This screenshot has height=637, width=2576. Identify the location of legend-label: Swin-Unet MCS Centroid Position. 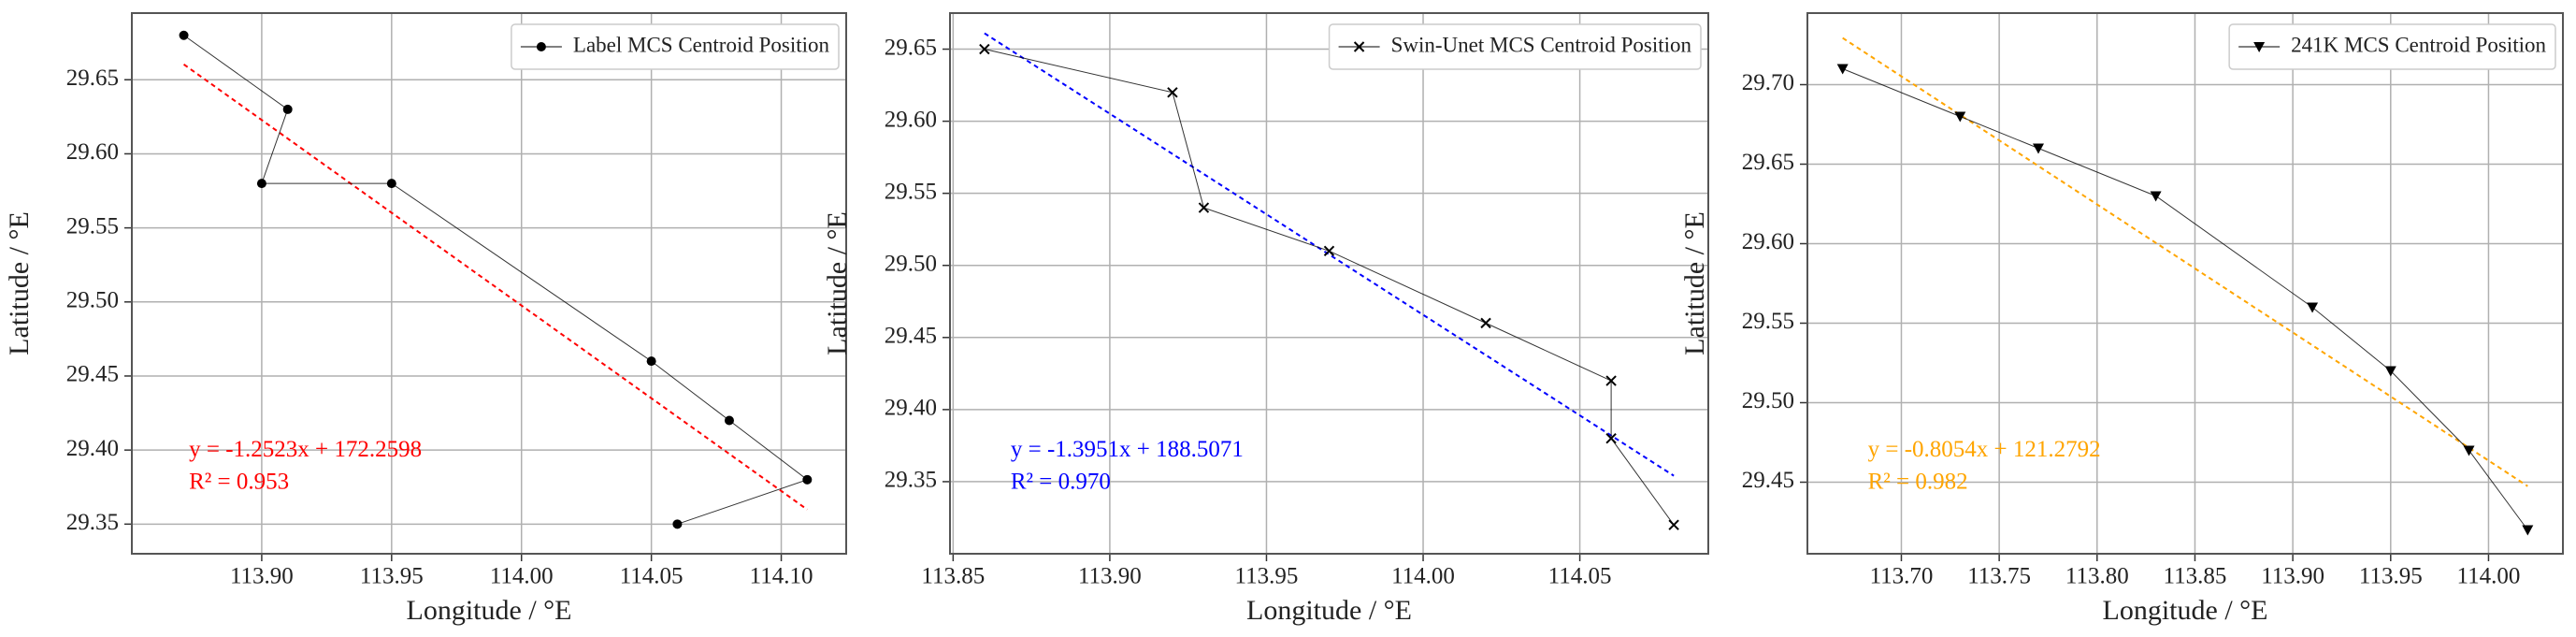
(1542, 45).